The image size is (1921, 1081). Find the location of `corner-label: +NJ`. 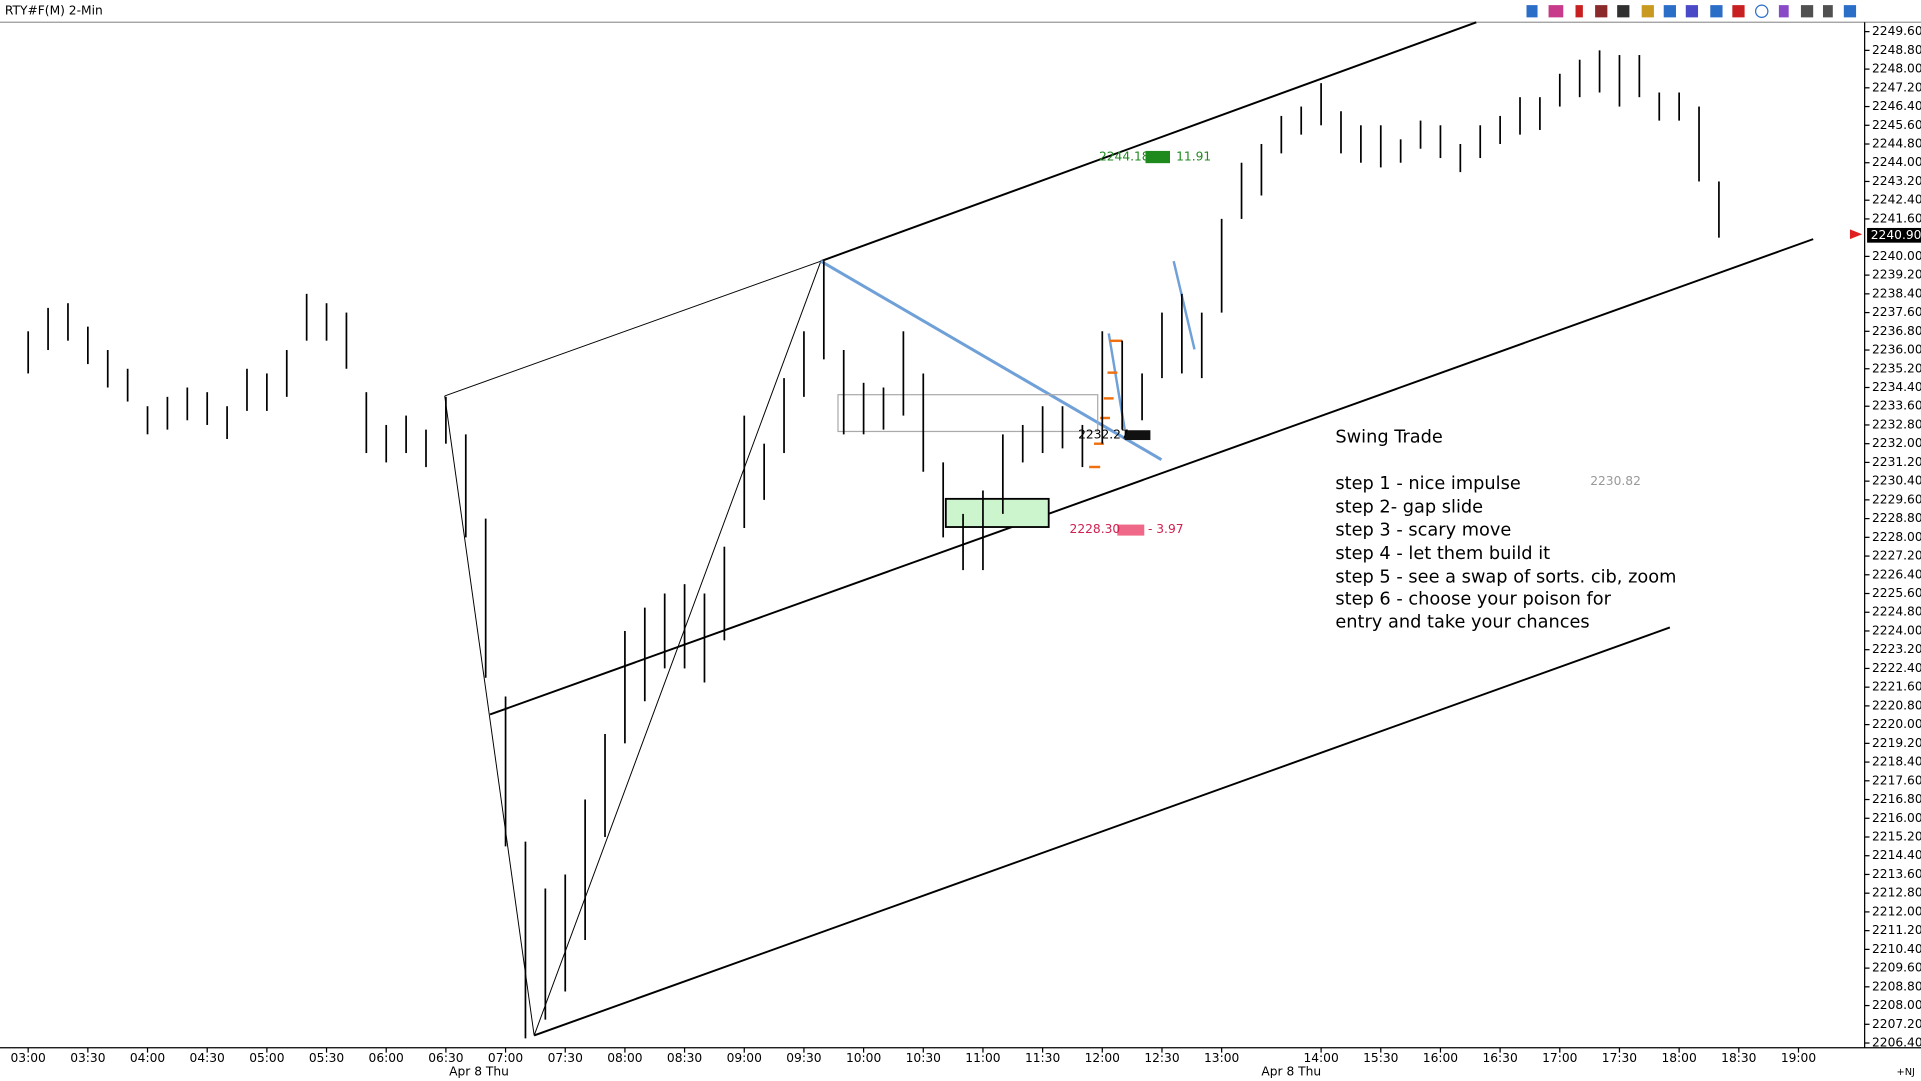

corner-label: +NJ is located at coordinates (1905, 1072).